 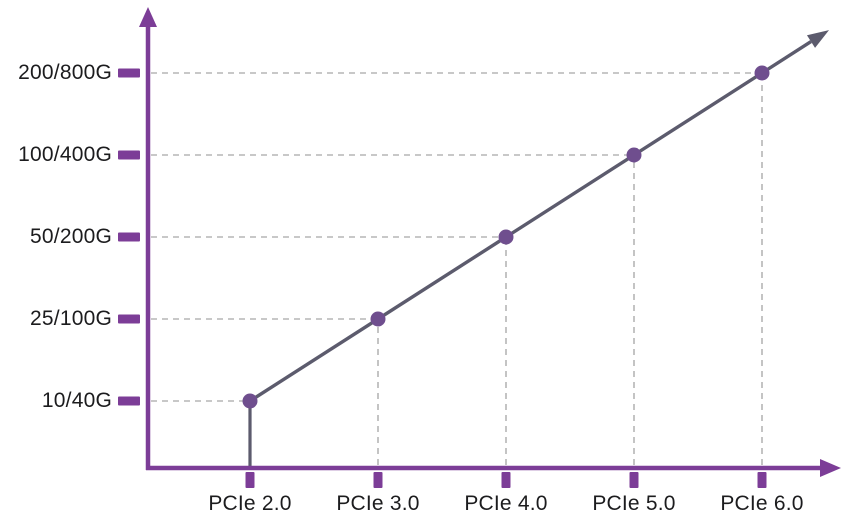 What do you see at coordinates (71, 236) in the screenshot?
I see `y-tick-label-50-200g: 50/200G` at bounding box center [71, 236].